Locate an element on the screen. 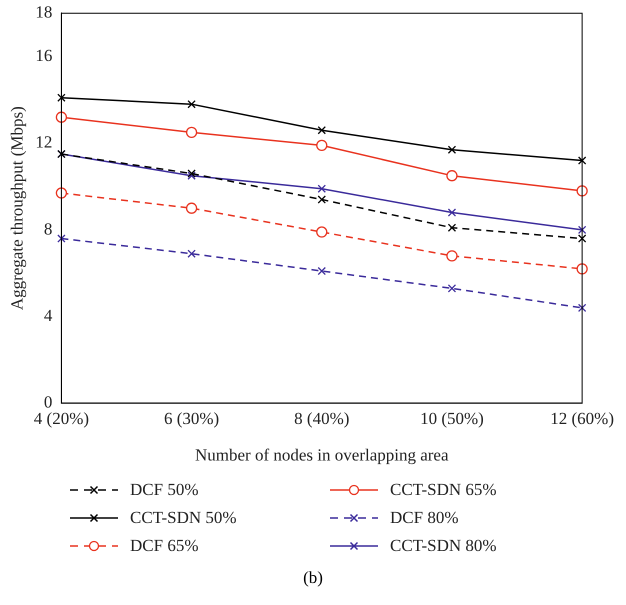  legend-label: CCT-SDN 50% is located at coordinates (183, 518).